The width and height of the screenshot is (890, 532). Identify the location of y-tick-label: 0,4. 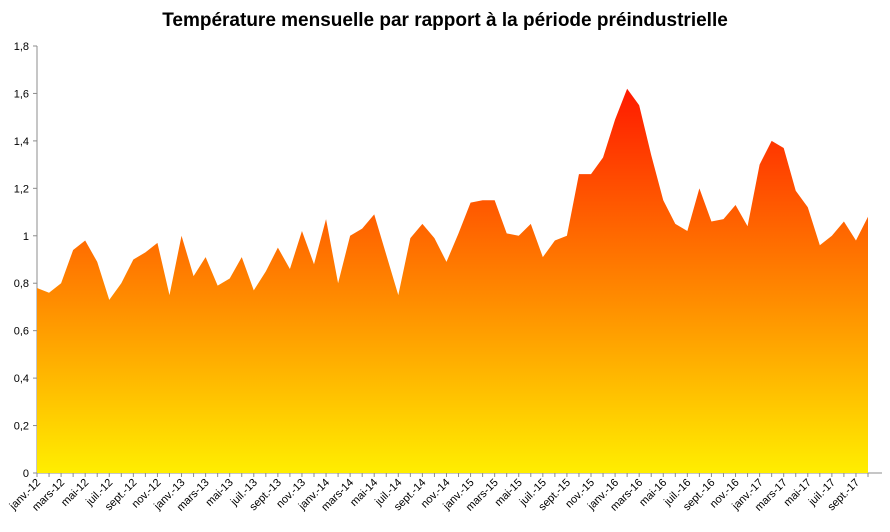
(21, 379).